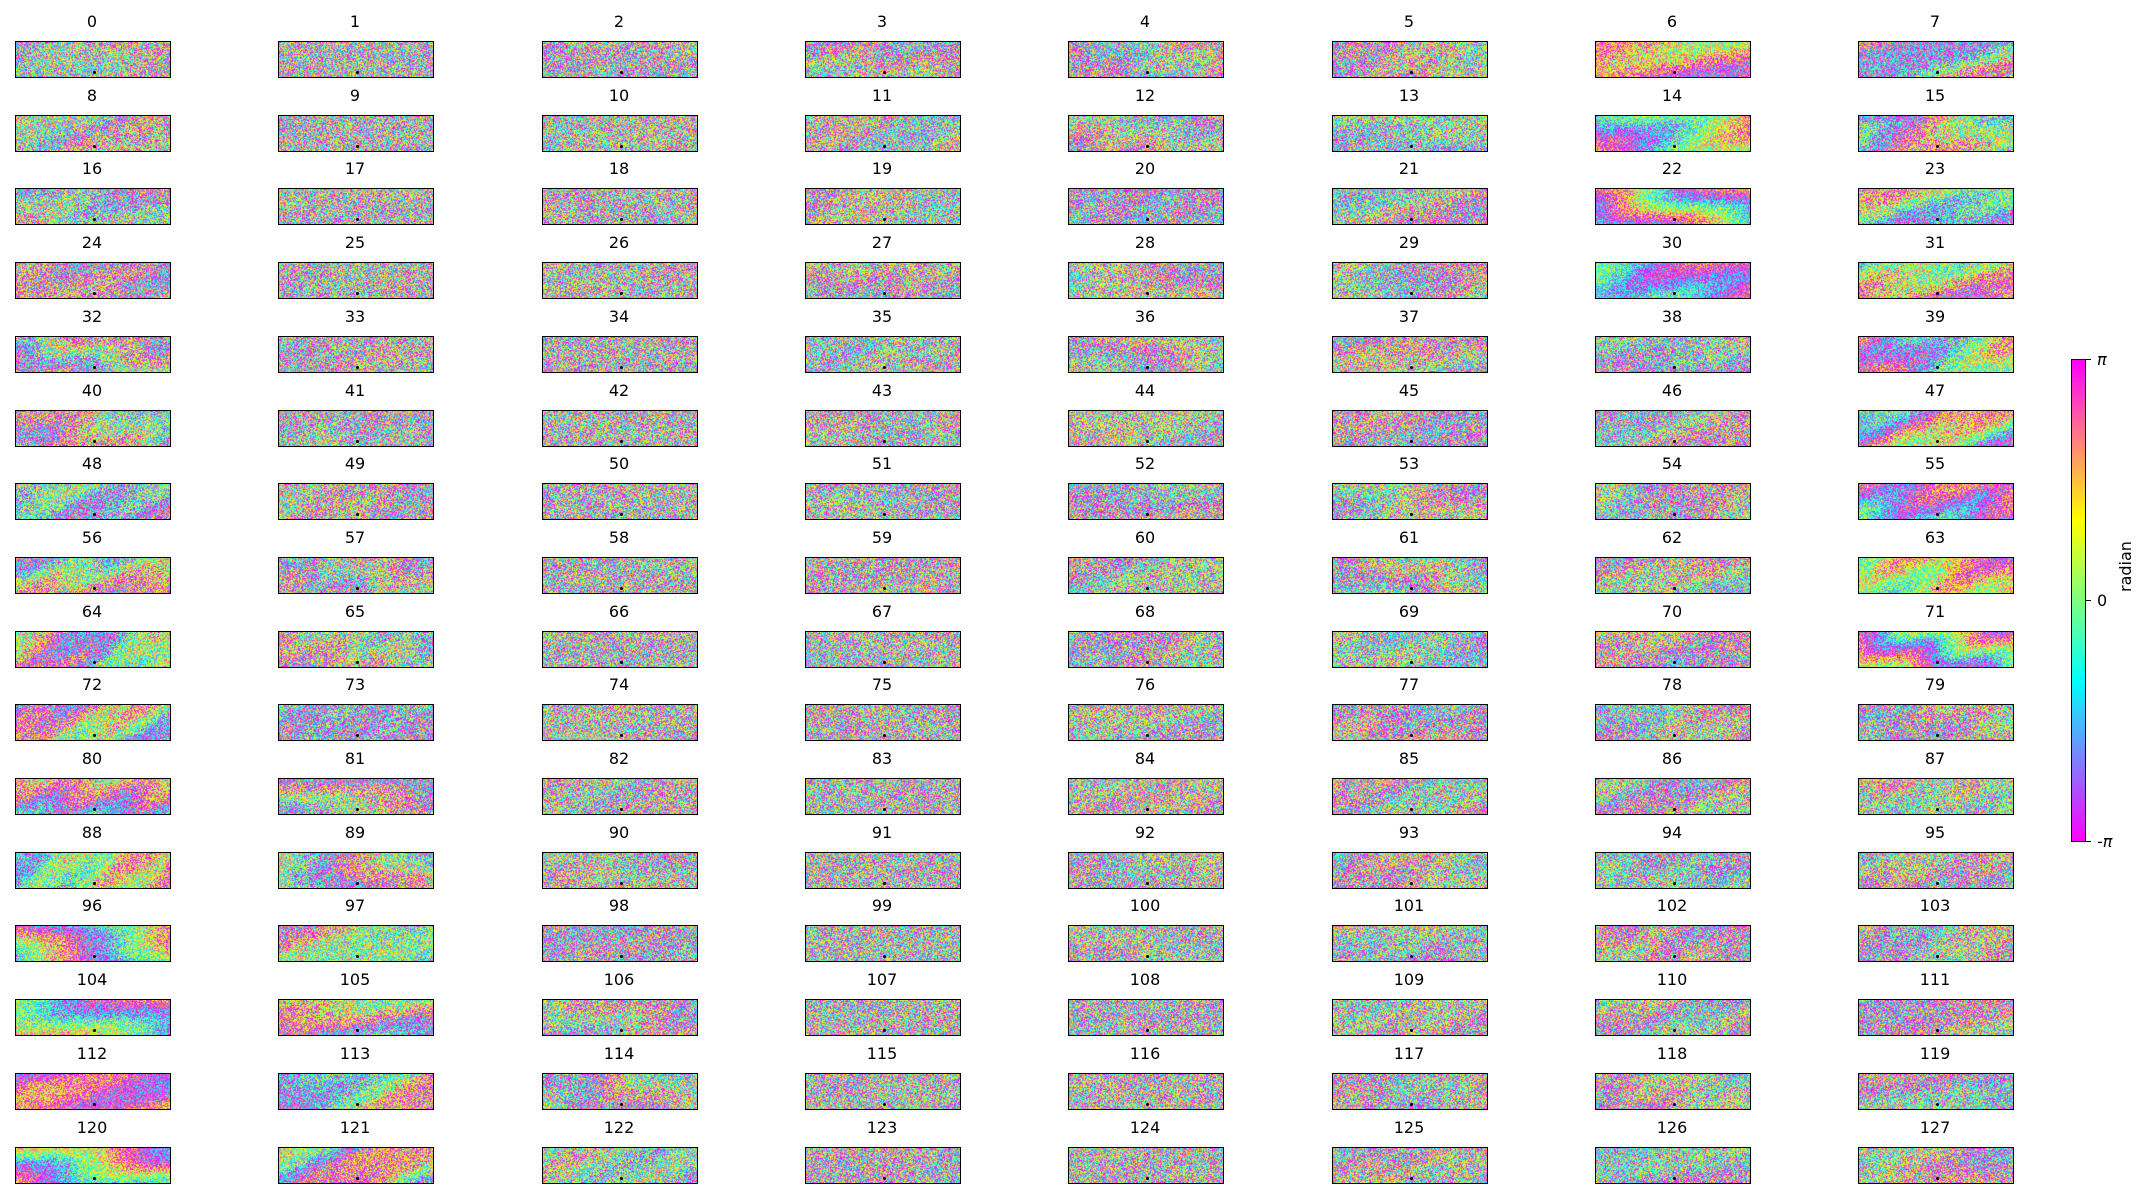  Describe the element at coordinates (619, 1053) in the screenshot. I see `panel-title: 114` at that location.